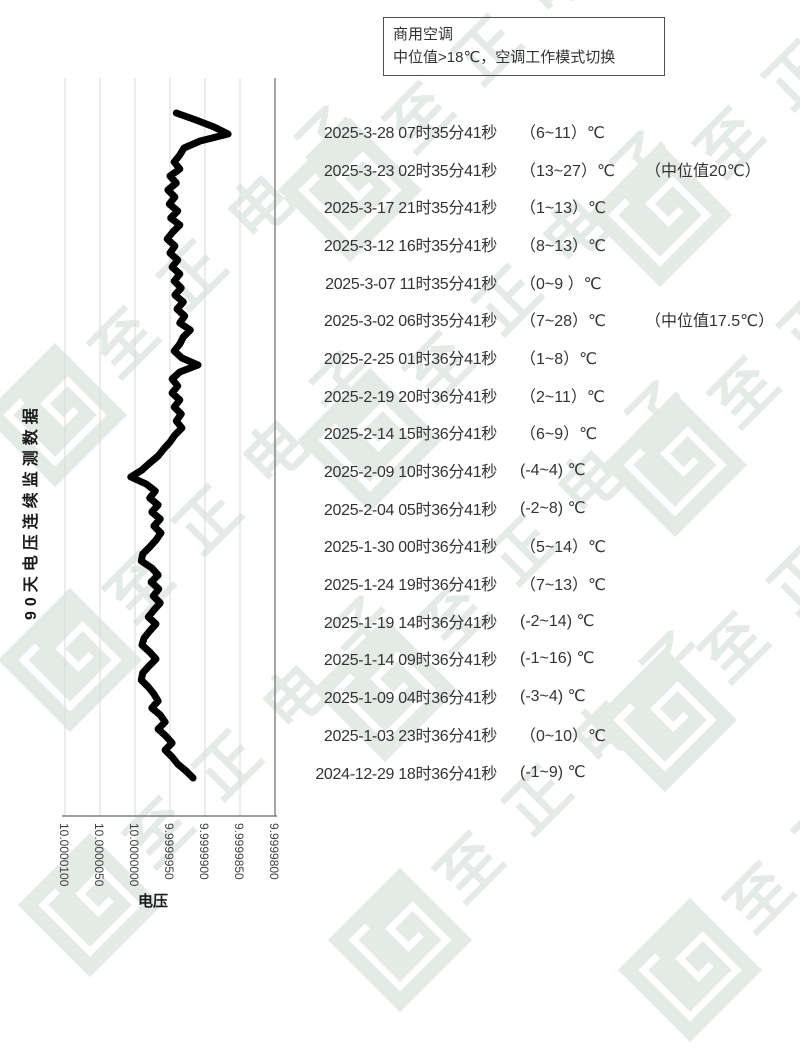 The image size is (800, 1048). What do you see at coordinates (153, 901) in the screenshot?
I see `value-axis-title: 电压` at bounding box center [153, 901].